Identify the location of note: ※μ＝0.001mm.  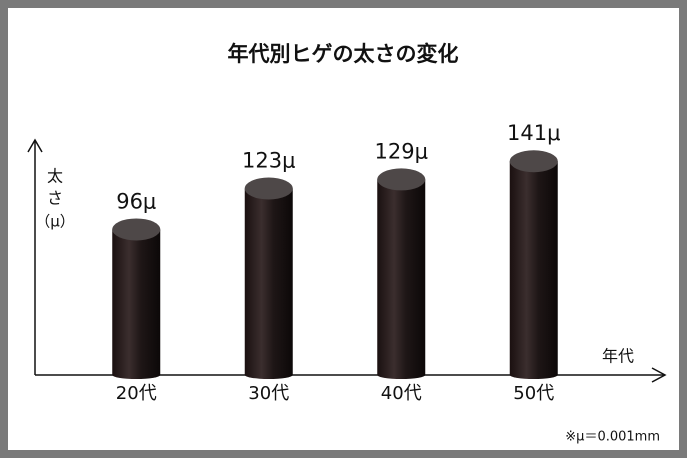
(612, 437).